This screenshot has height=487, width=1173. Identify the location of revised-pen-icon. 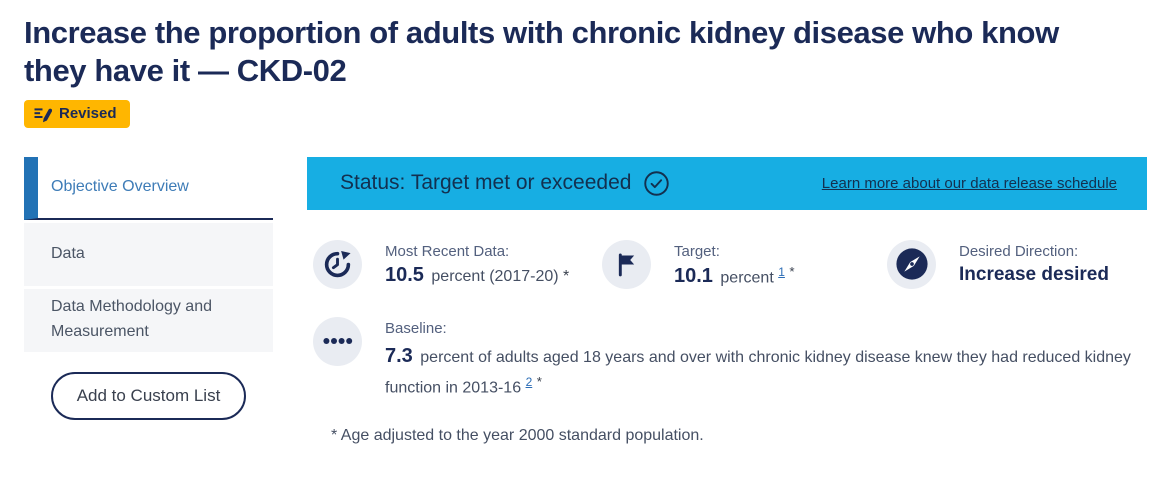
(43, 114).